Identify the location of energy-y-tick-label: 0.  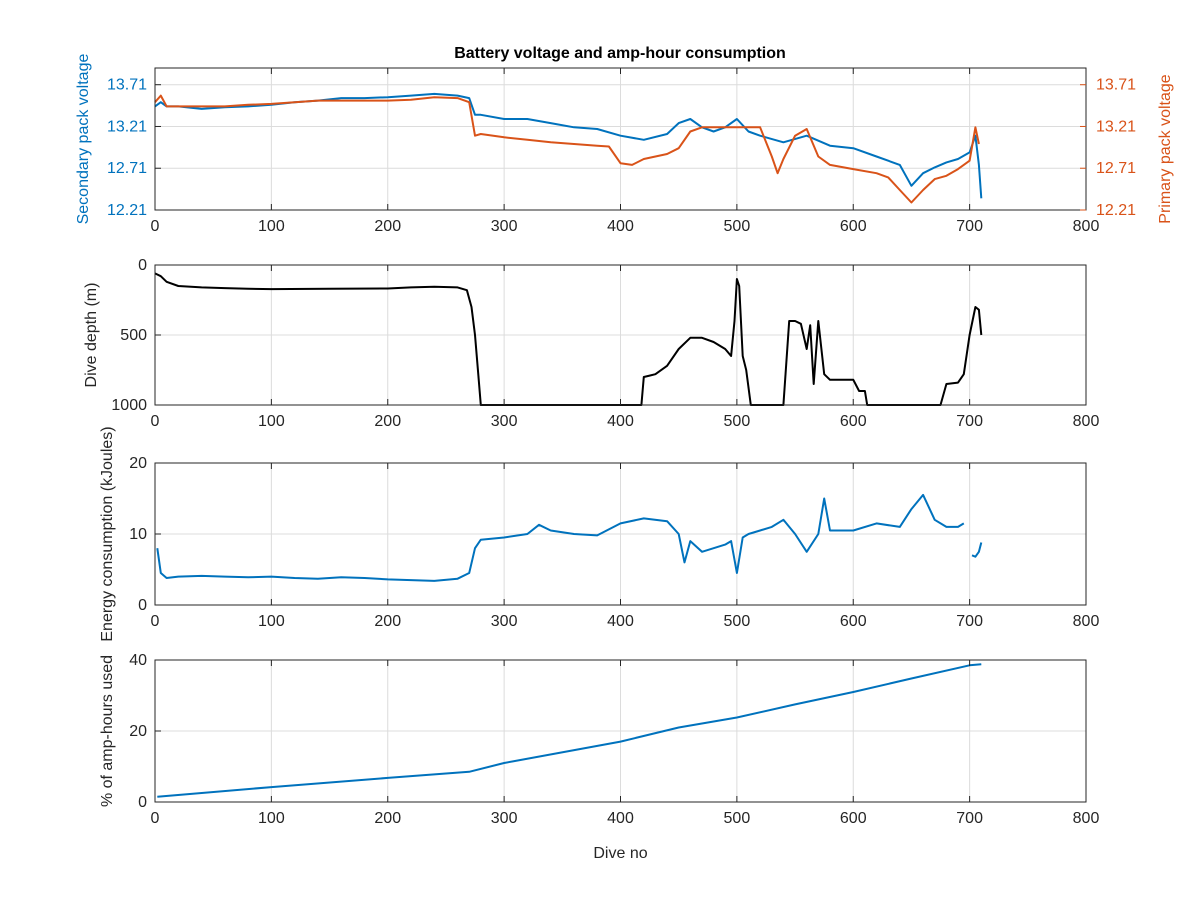
(142, 605).